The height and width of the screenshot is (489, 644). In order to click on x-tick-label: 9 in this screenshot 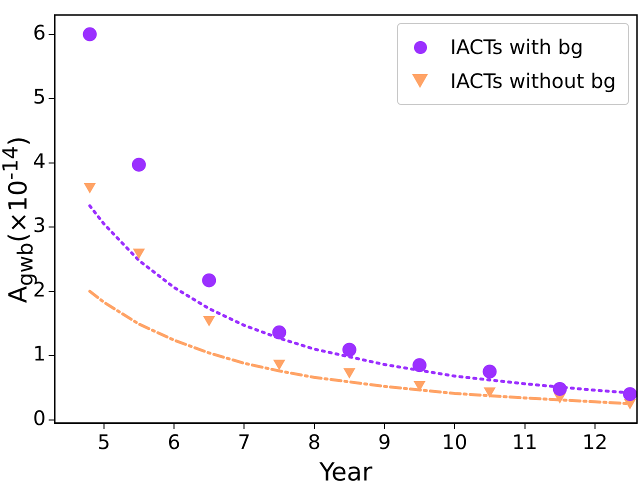, I will do `click(384, 442)`.